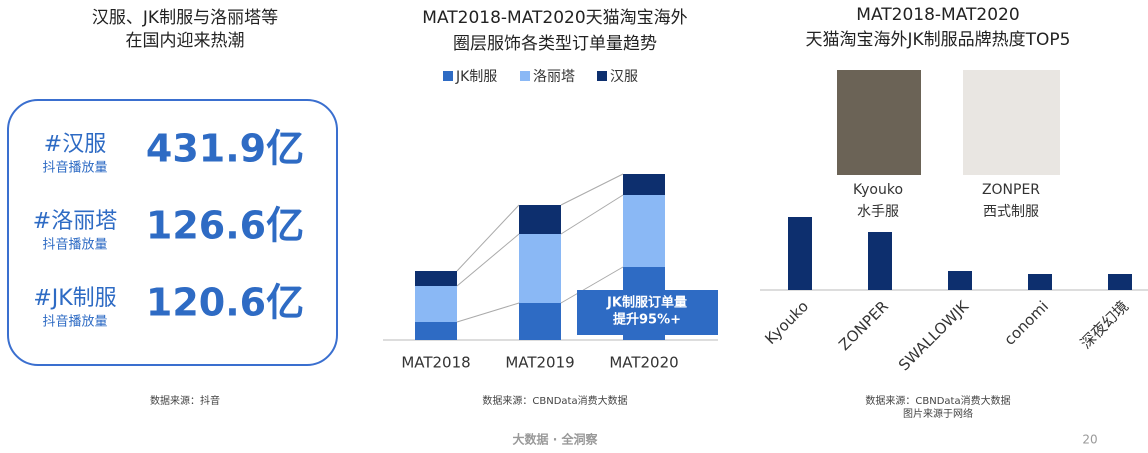  Describe the element at coordinates (938, 413) in the screenshot. I see `source: 图片来源于网络` at that location.